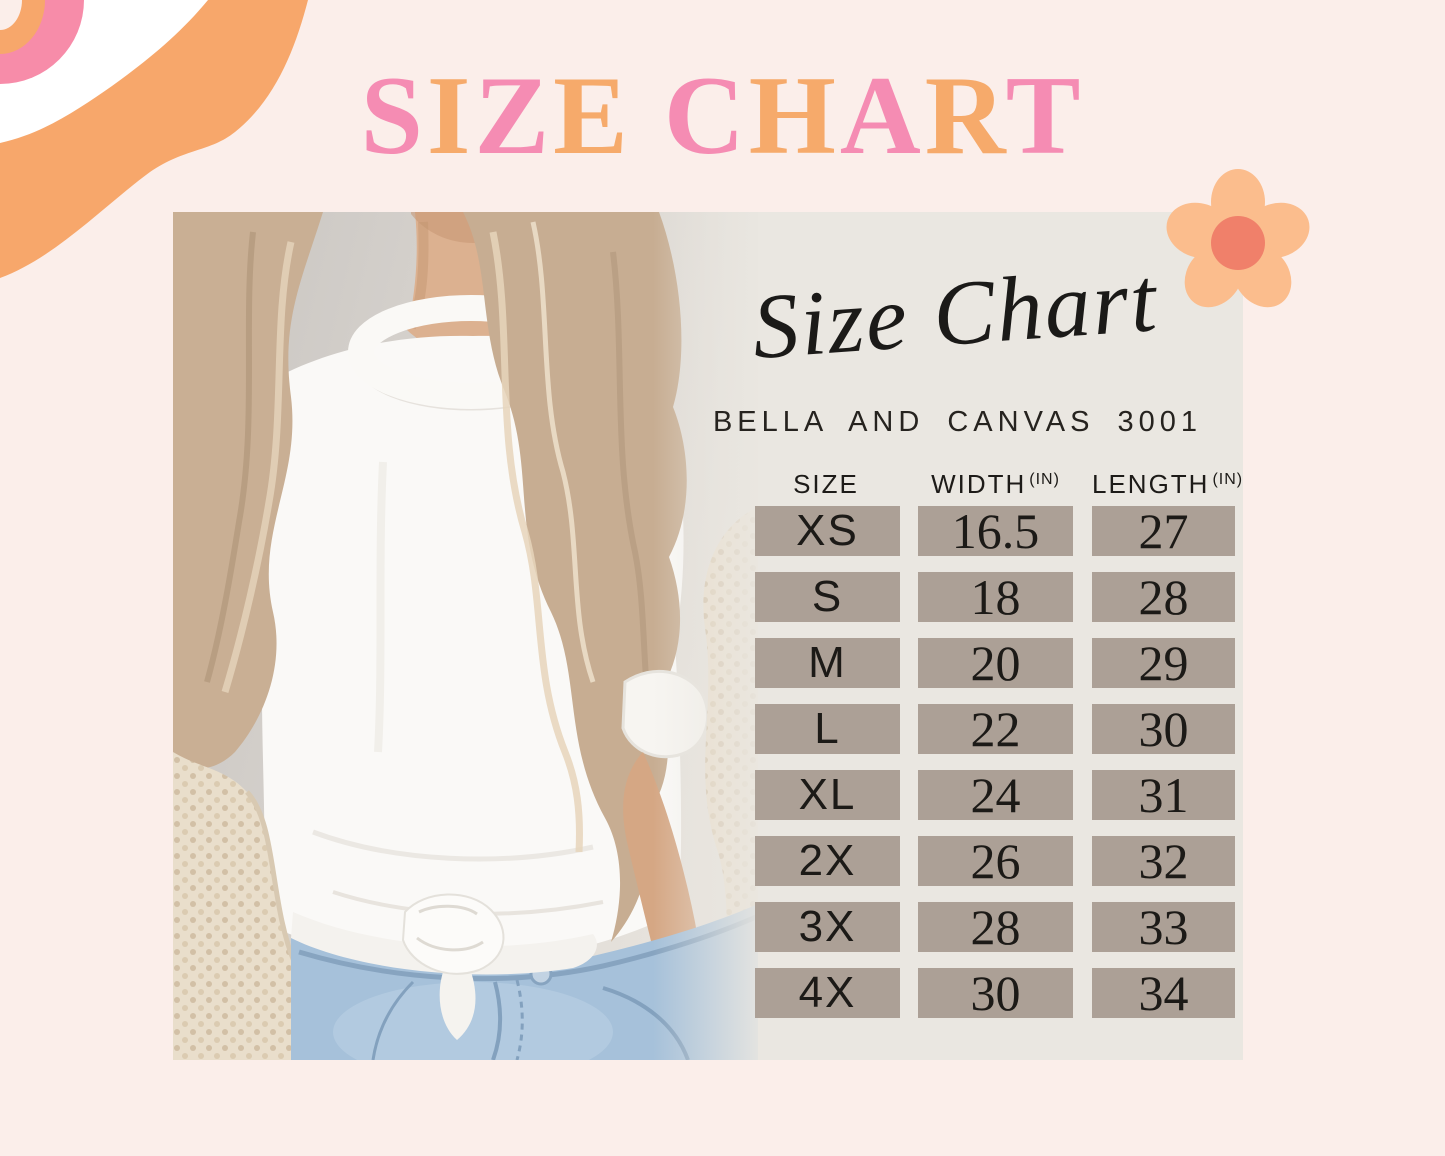 The image size is (1445, 1156). I want to click on title-letter: R, so click(965, 116).